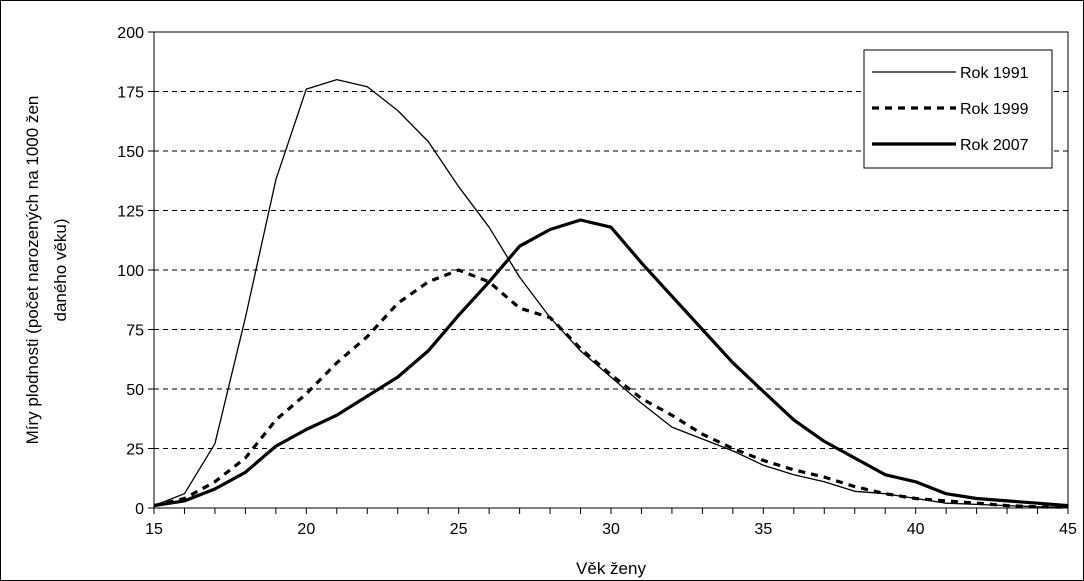 The width and height of the screenshot is (1084, 581). I want to click on x-tick-label-30: 30, so click(611, 529).